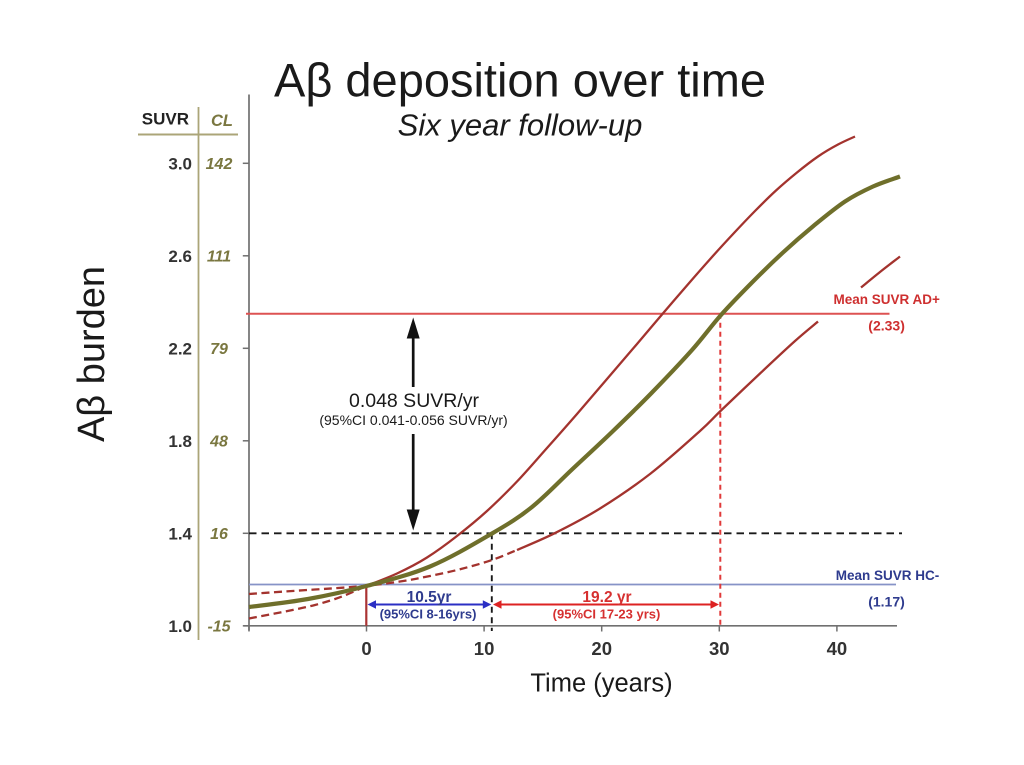 The image size is (1024, 765). Describe the element at coordinates (520, 80) in the screenshot. I see `svg-text: Aβ deposition over time` at that location.